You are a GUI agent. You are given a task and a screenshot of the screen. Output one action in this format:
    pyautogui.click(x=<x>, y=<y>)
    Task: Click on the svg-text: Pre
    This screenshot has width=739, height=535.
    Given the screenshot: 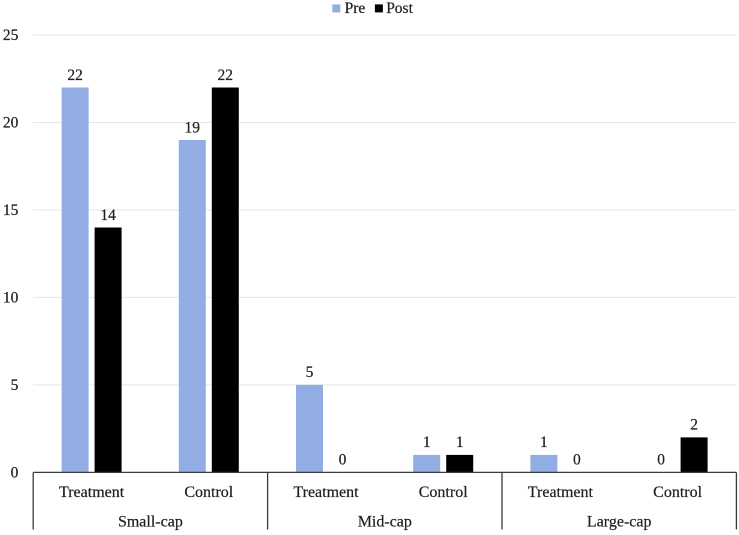 What is the action you would take?
    pyautogui.click(x=355, y=8)
    